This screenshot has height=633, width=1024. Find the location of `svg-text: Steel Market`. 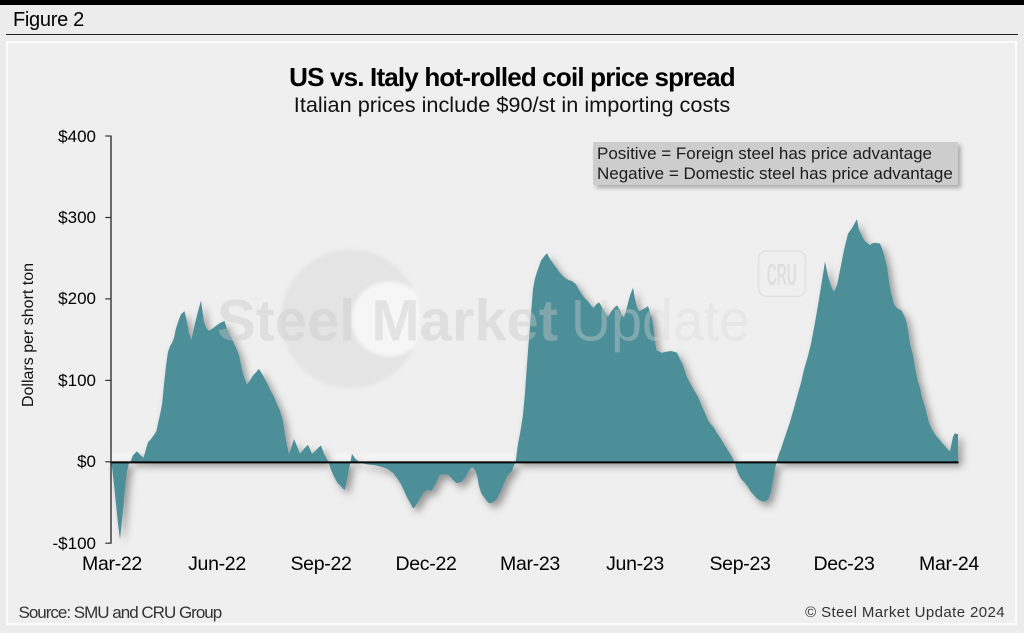

svg-text: Steel Market is located at coordinates (387, 321).